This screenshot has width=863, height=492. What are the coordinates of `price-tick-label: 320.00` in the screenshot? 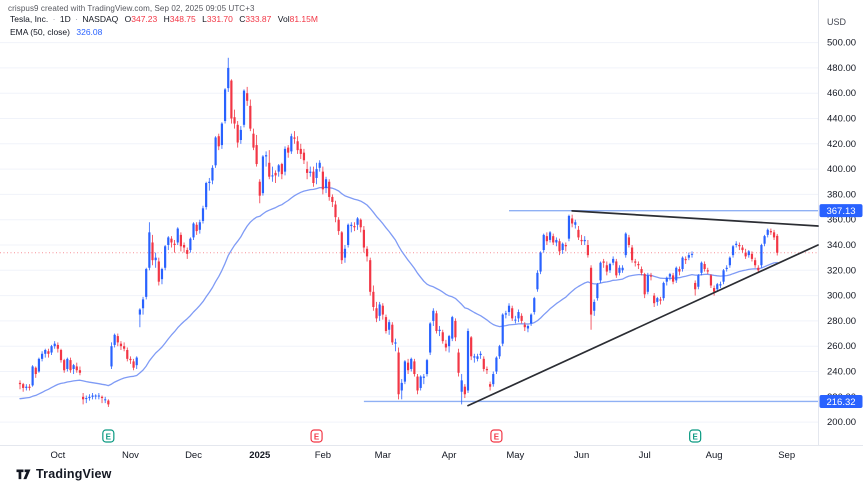 It's located at (841, 270).